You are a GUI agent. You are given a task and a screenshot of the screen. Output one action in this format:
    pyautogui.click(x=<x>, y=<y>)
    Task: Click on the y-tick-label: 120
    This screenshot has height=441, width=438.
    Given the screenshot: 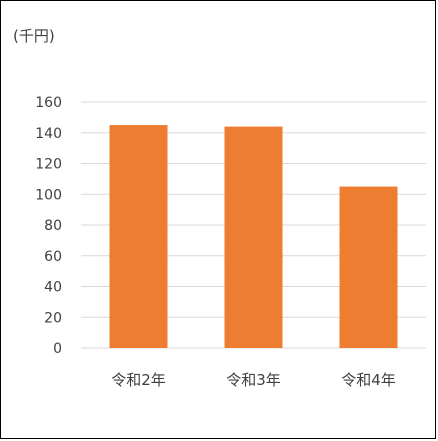 What is the action you would take?
    pyautogui.click(x=48, y=165)
    